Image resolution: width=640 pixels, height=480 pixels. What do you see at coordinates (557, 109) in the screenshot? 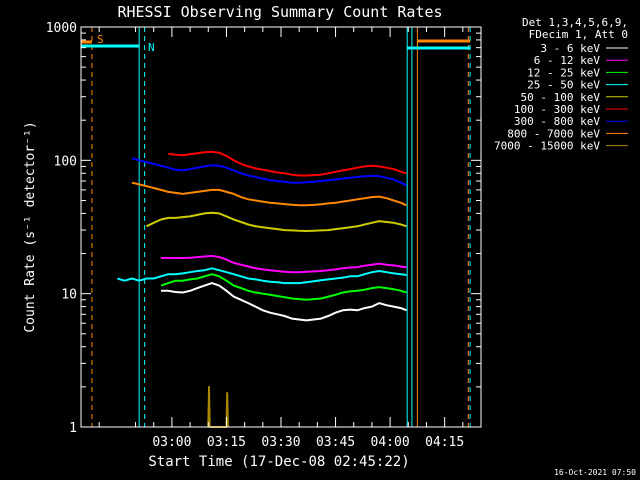
I see `legend-label: 100 - 300 keV` at bounding box center [557, 109].